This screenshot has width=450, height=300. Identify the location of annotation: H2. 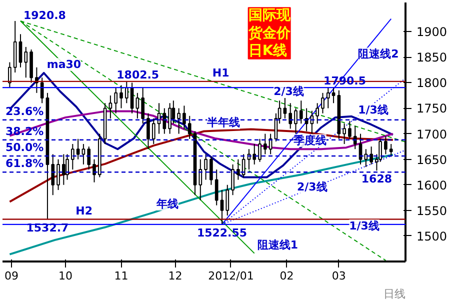
(84, 211).